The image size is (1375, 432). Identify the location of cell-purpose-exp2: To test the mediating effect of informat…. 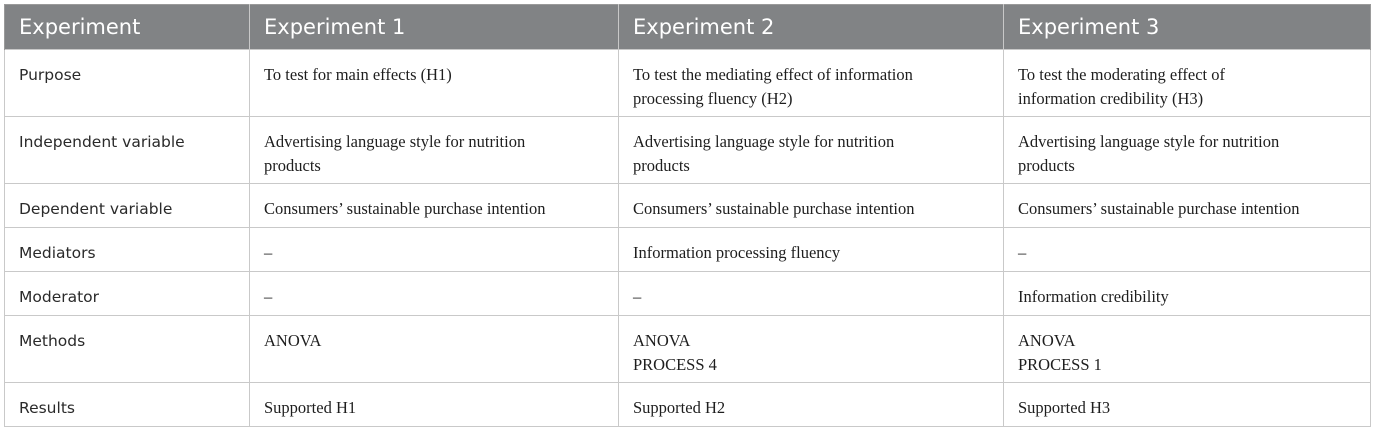
(811, 83).